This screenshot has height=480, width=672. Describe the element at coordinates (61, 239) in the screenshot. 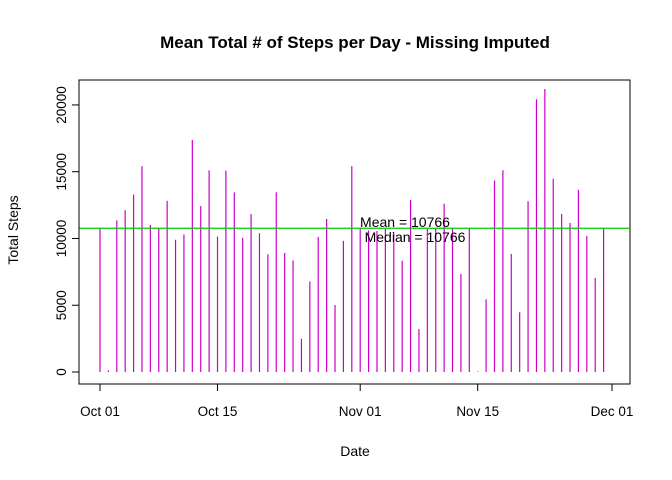

I see `y-tick-label: 10000` at that location.